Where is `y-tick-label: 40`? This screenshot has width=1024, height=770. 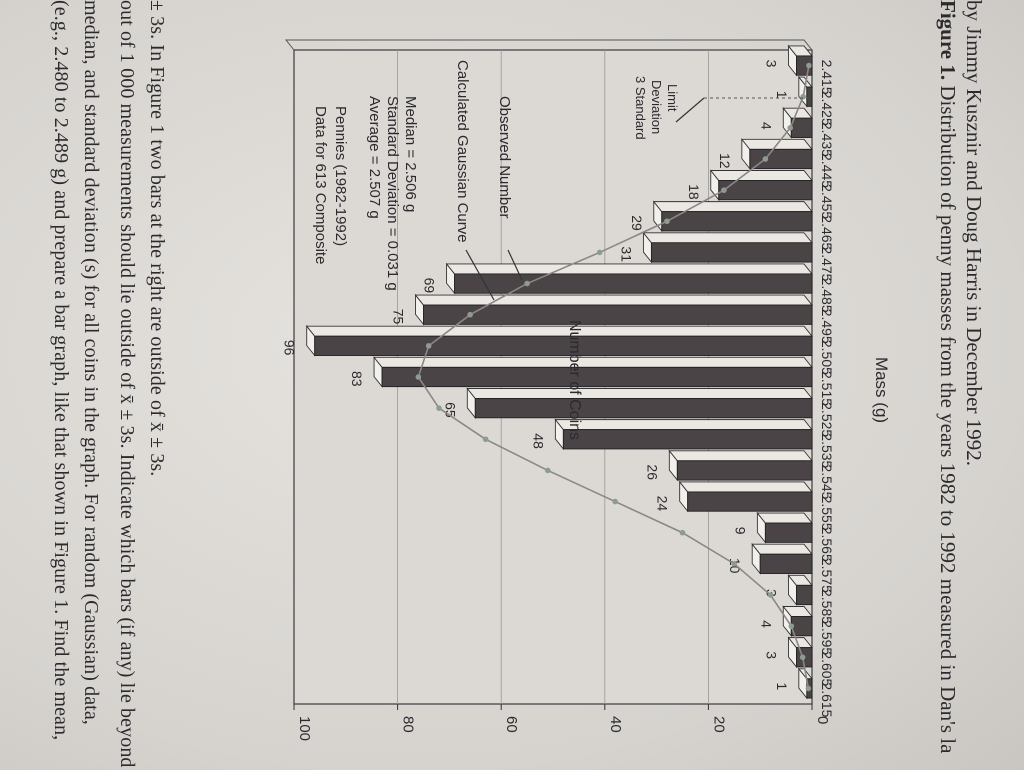
y-tick-label: 40 is located at coordinates (615, 724).